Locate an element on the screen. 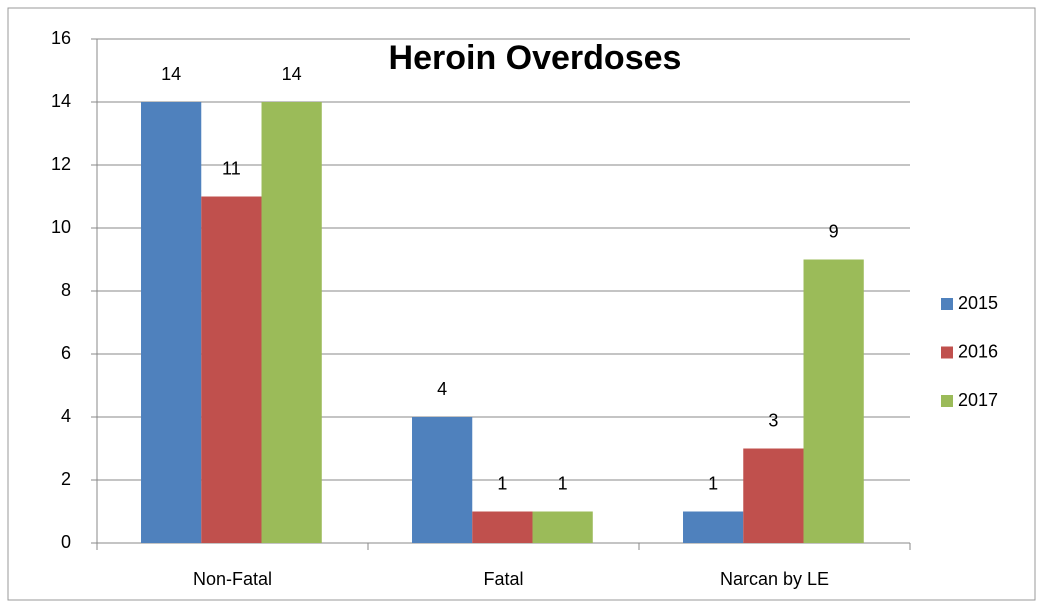  data-label: 11 is located at coordinates (231, 168).